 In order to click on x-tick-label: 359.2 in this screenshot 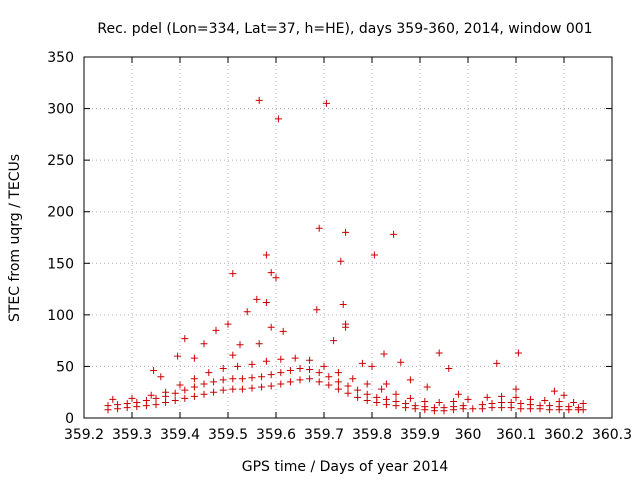, I will do `click(84, 435)`.